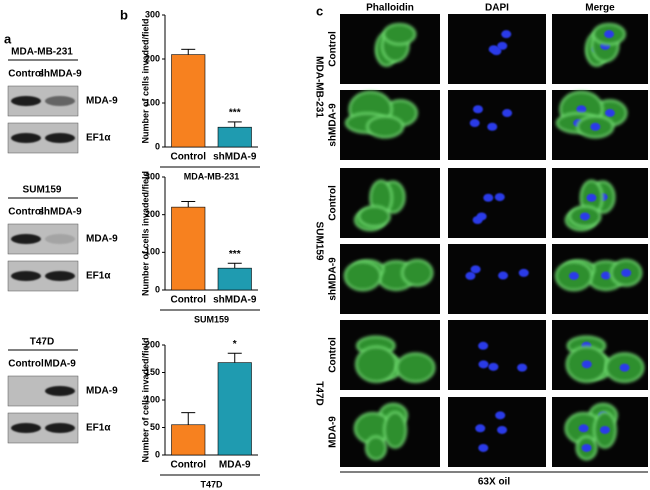 This screenshot has width=650, height=490. What do you see at coordinates (212, 176) in the screenshot?
I see `x-axis-label: MDA-MB-231` at bounding box center [212, 176].